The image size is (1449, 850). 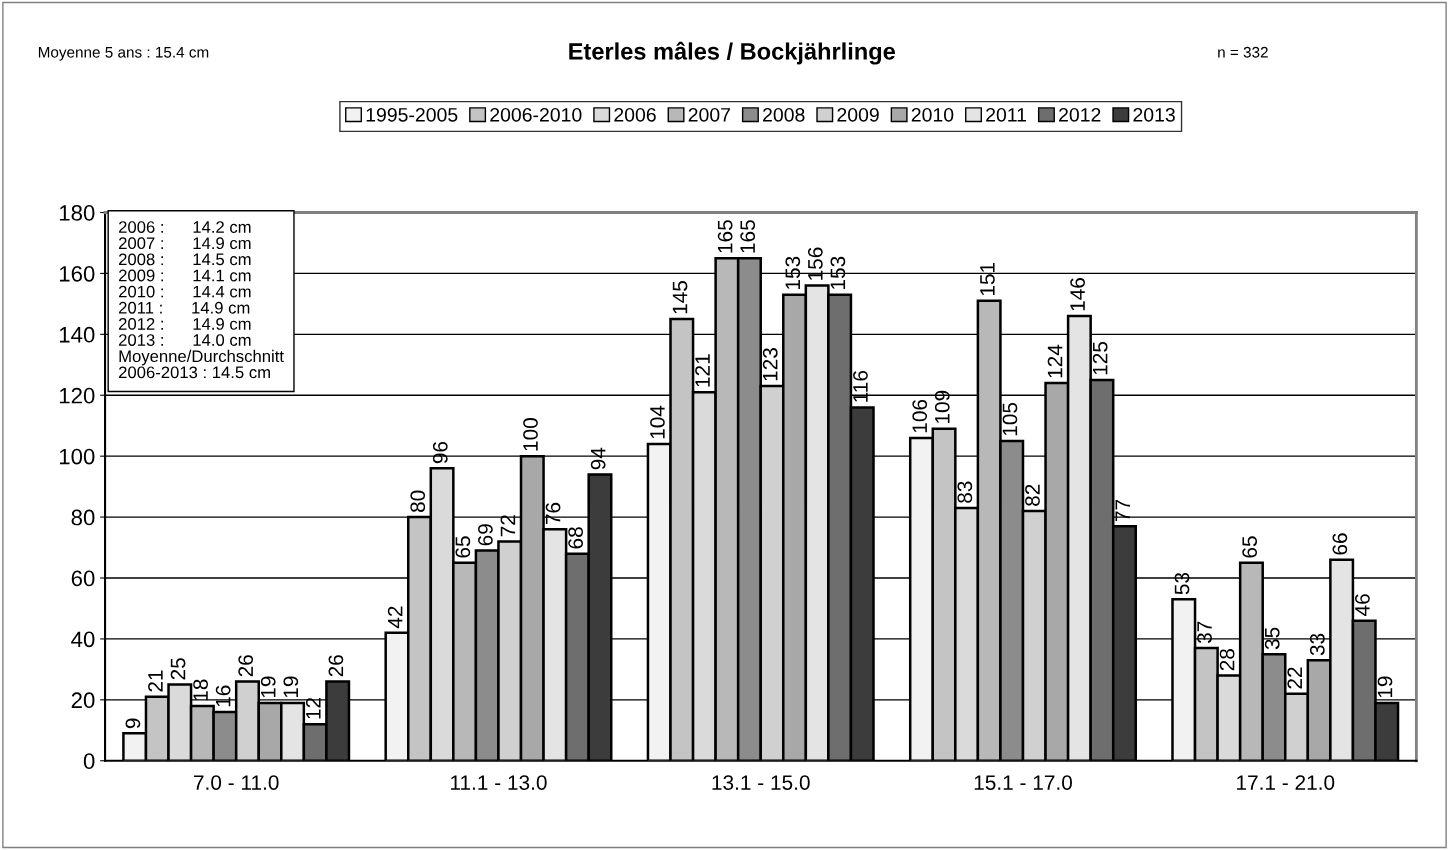 What do you see at coordinates (77, 273) in the screenshot?
I see `y-tick-label: 160` at bounding box center [77, 273].